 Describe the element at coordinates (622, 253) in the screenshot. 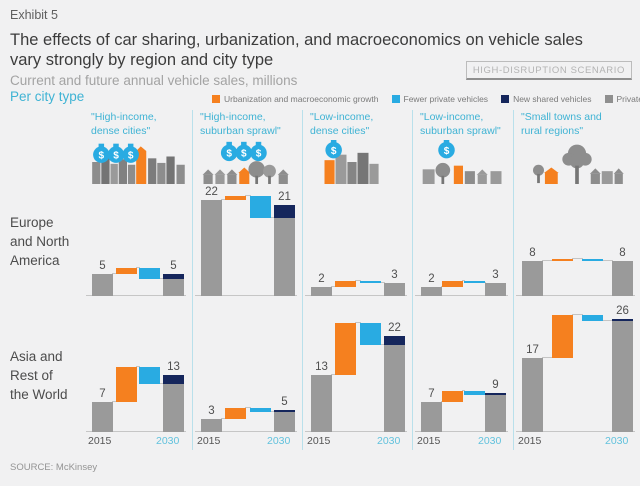

I see `value-label-2030: 8` at that location.